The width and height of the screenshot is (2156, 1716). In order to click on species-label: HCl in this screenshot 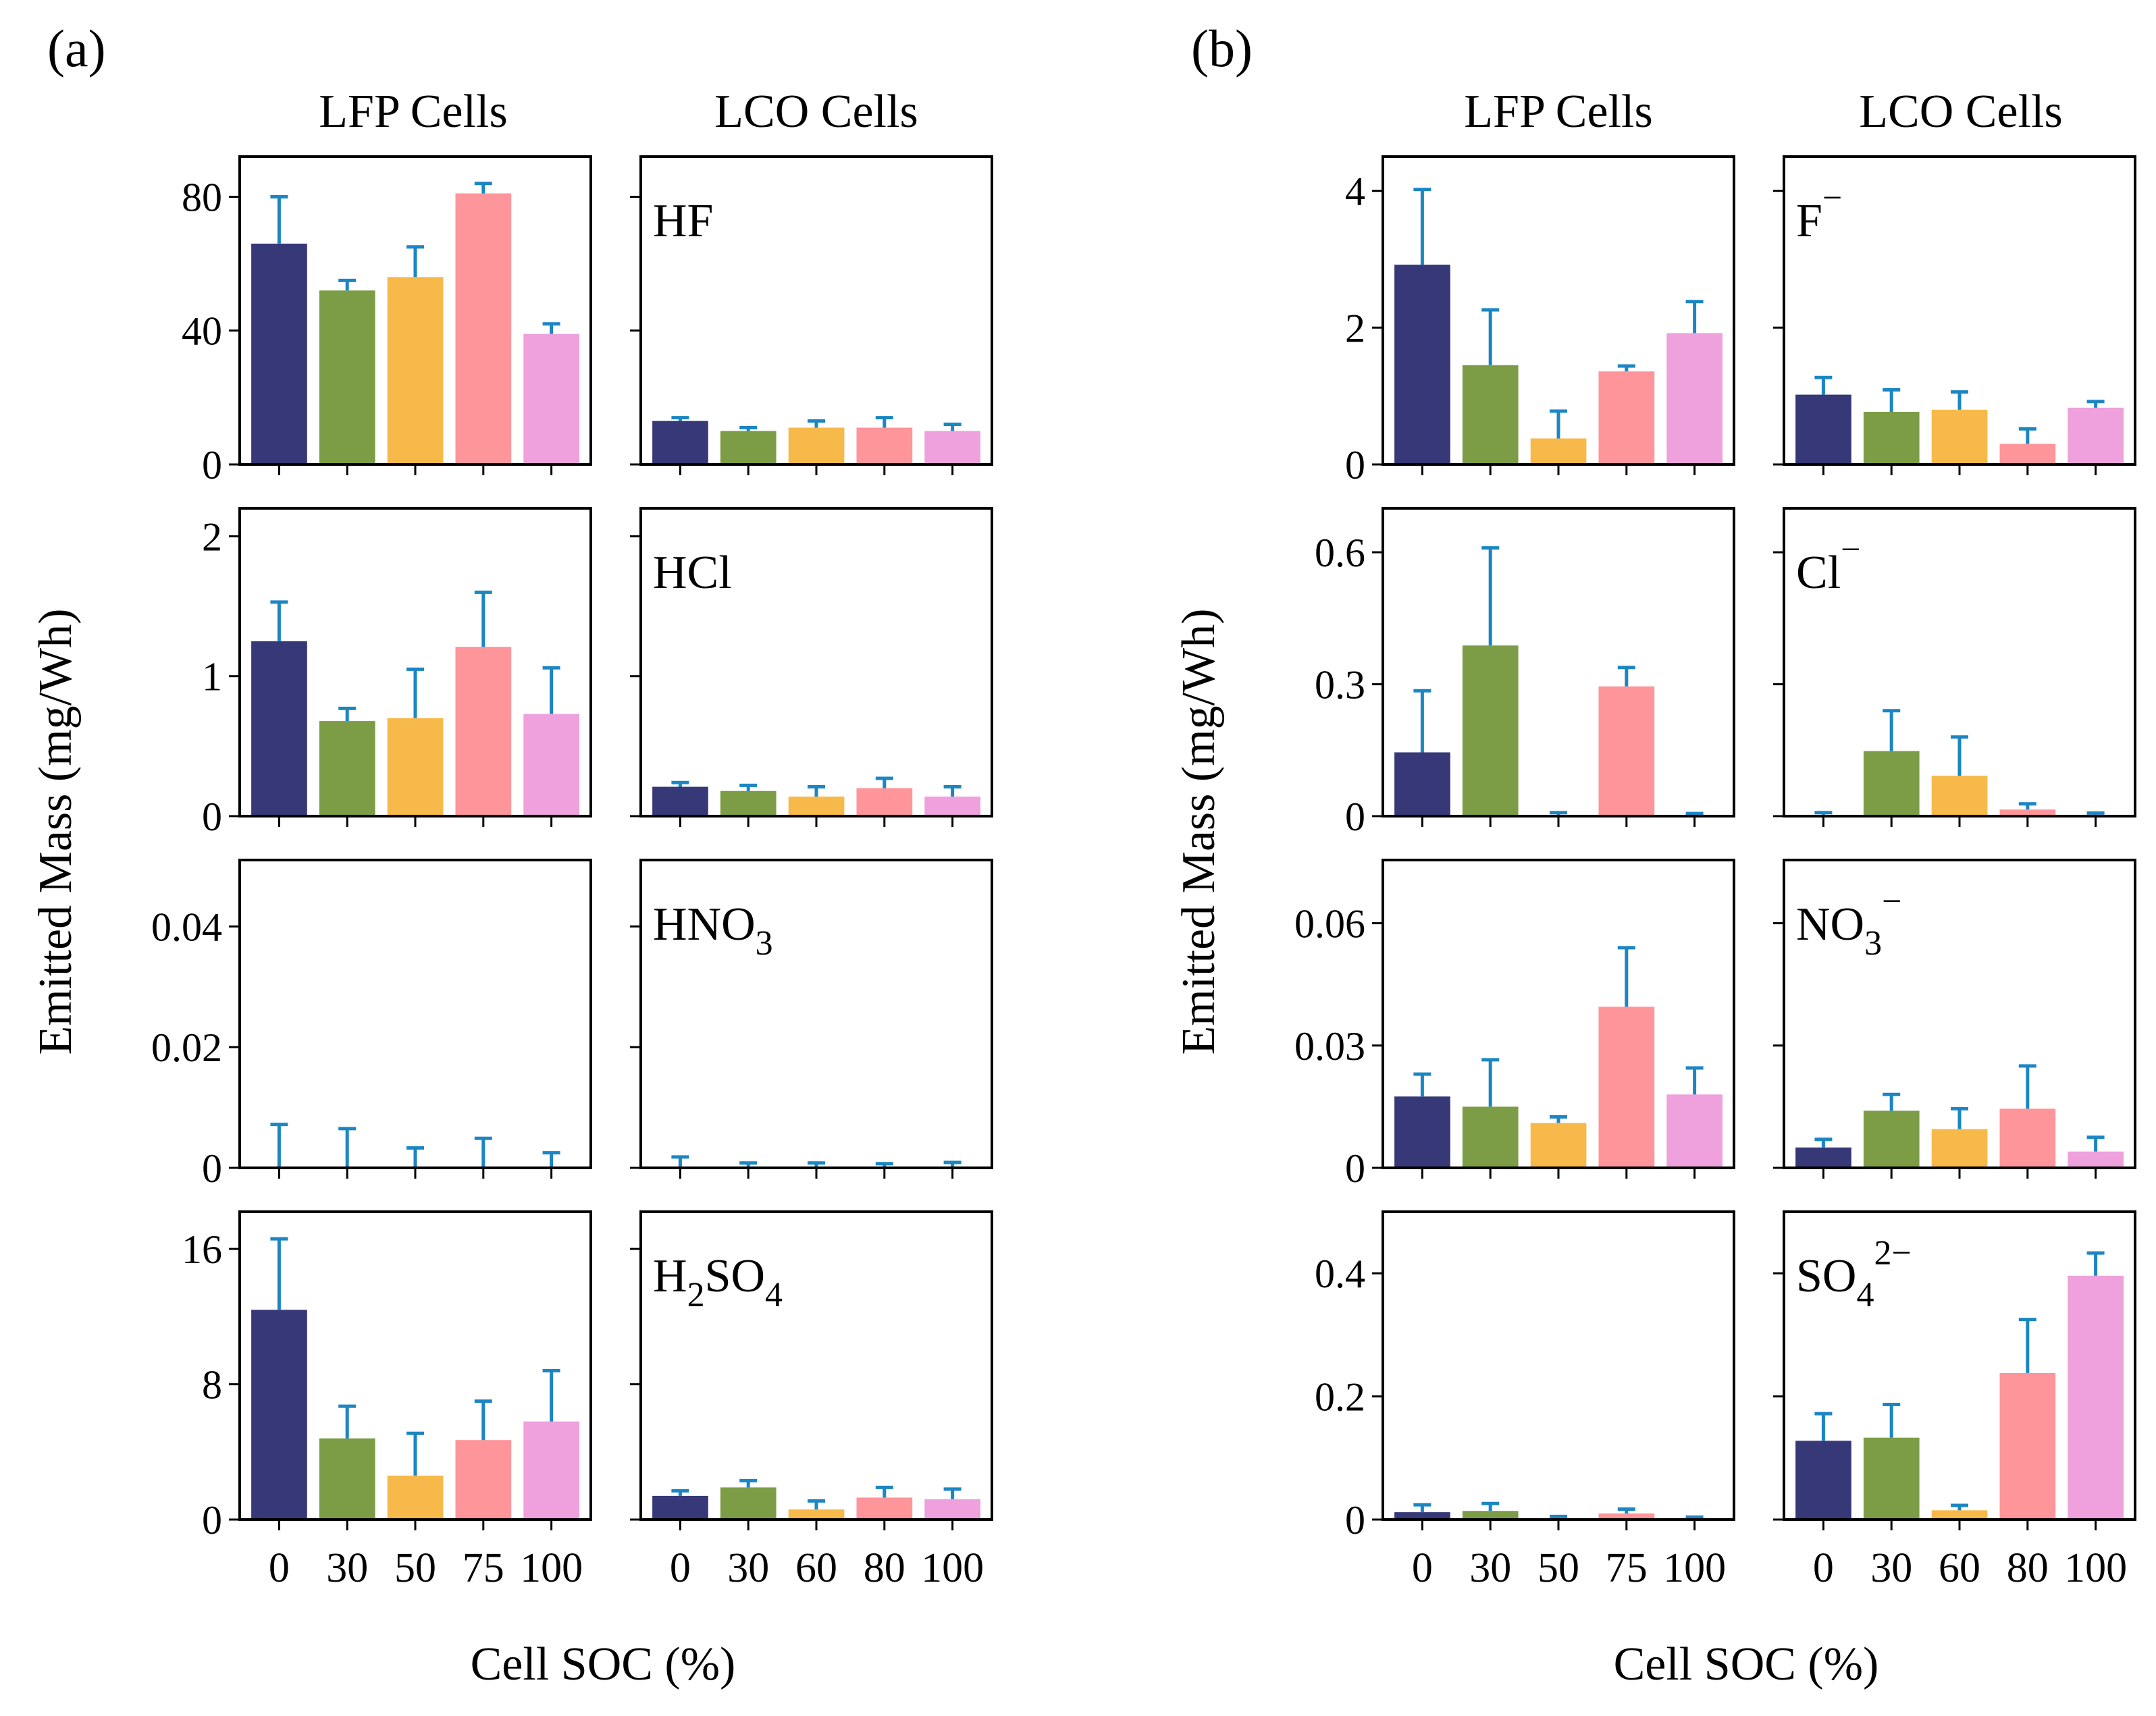, I will do `click(692, 573)`.